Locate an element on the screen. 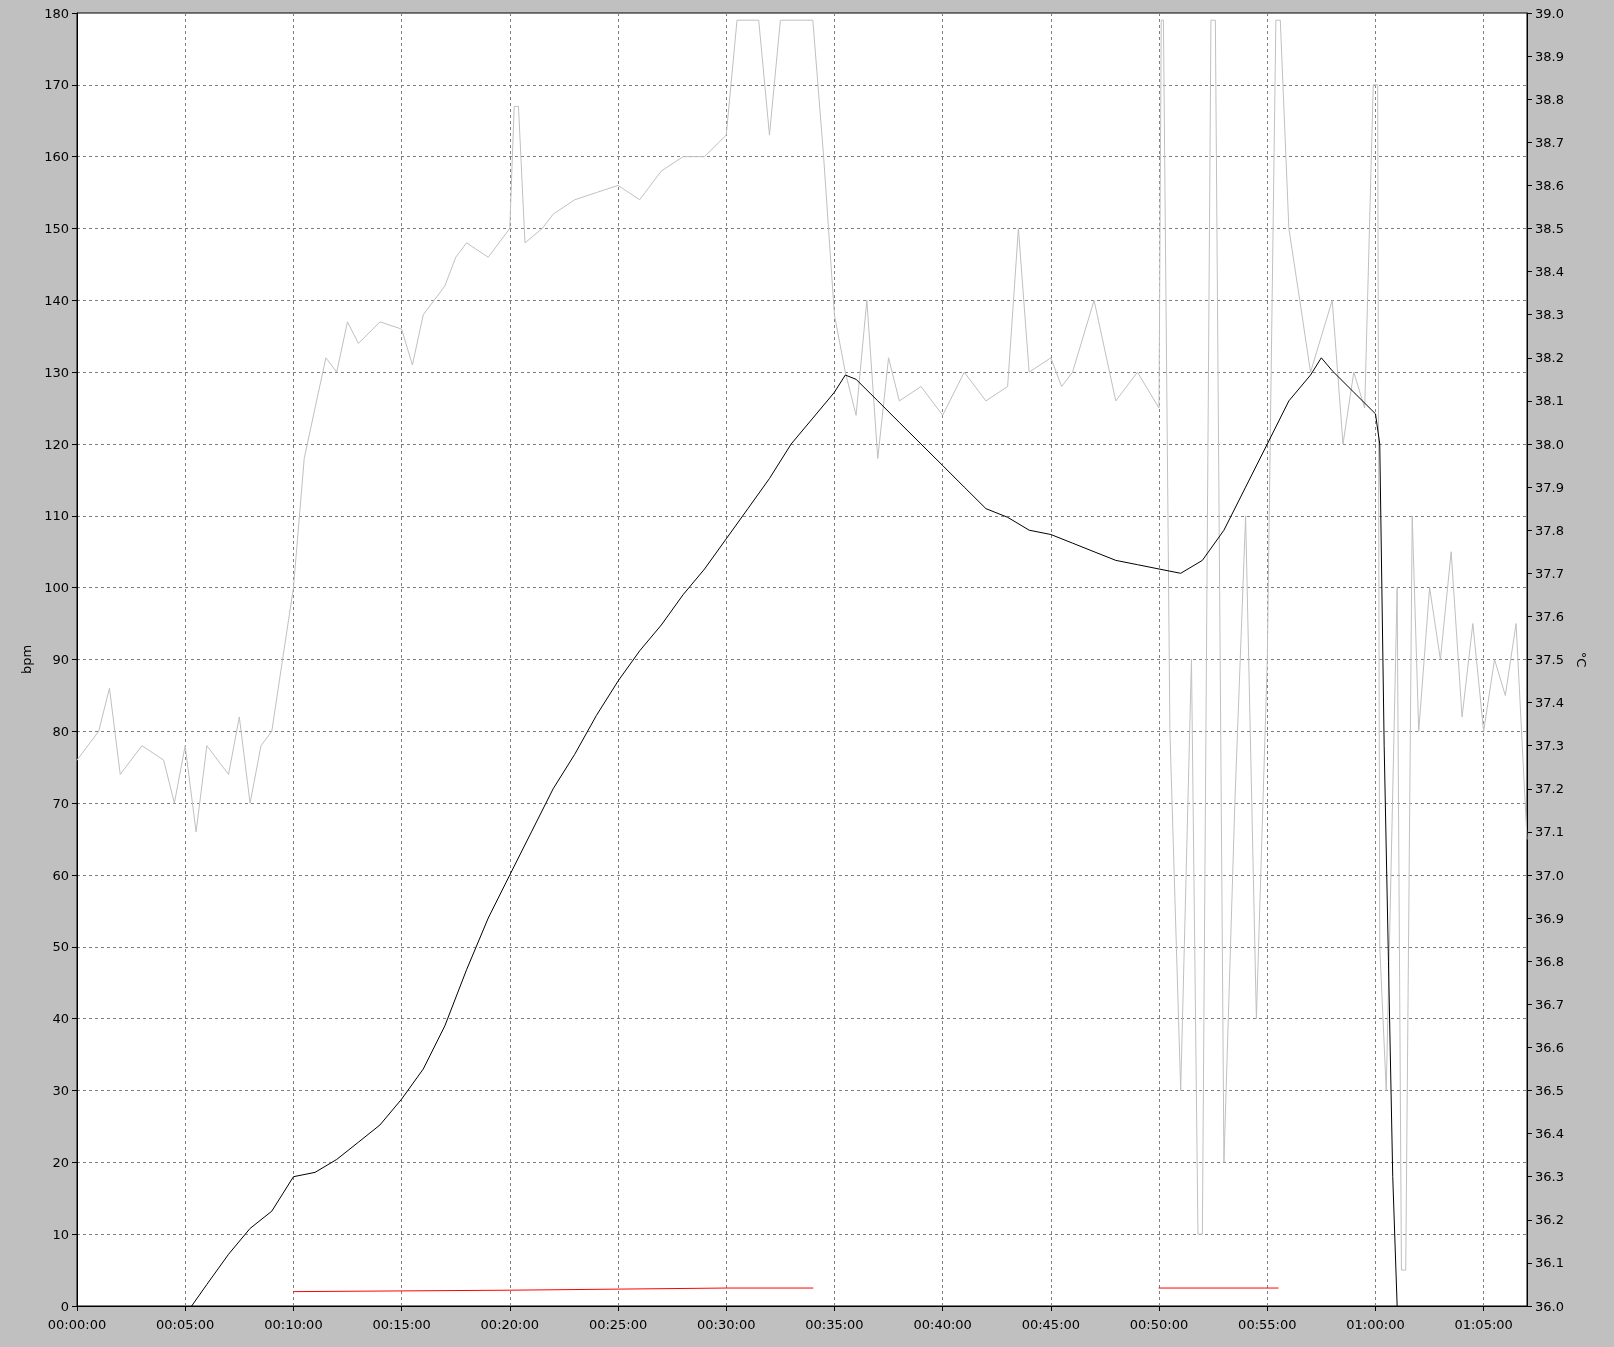 This screenshot has width=1614, height=1347. y-tick-label: 0 is located at coordinates (64, 1306).